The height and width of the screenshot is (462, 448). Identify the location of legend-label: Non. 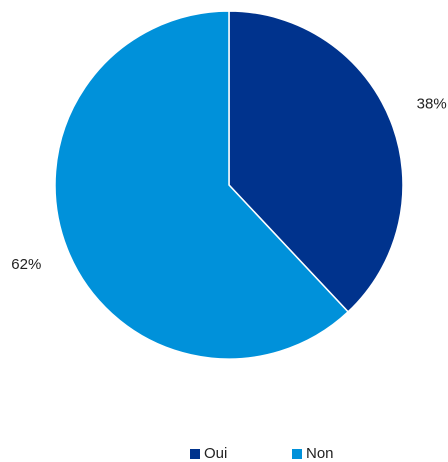
(320, 453).